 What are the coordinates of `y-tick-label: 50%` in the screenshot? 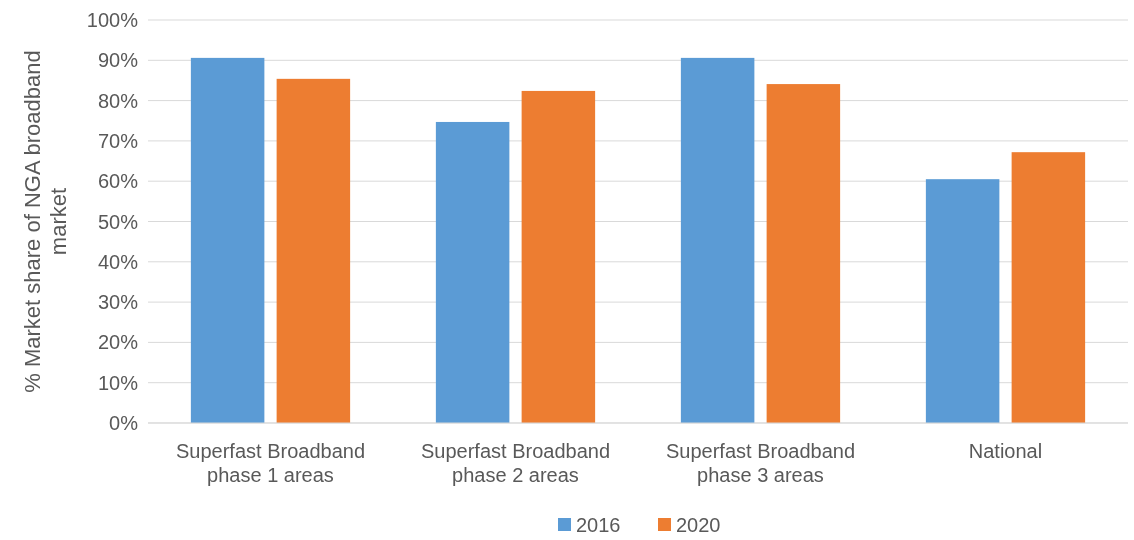 It's located at (118, 221).